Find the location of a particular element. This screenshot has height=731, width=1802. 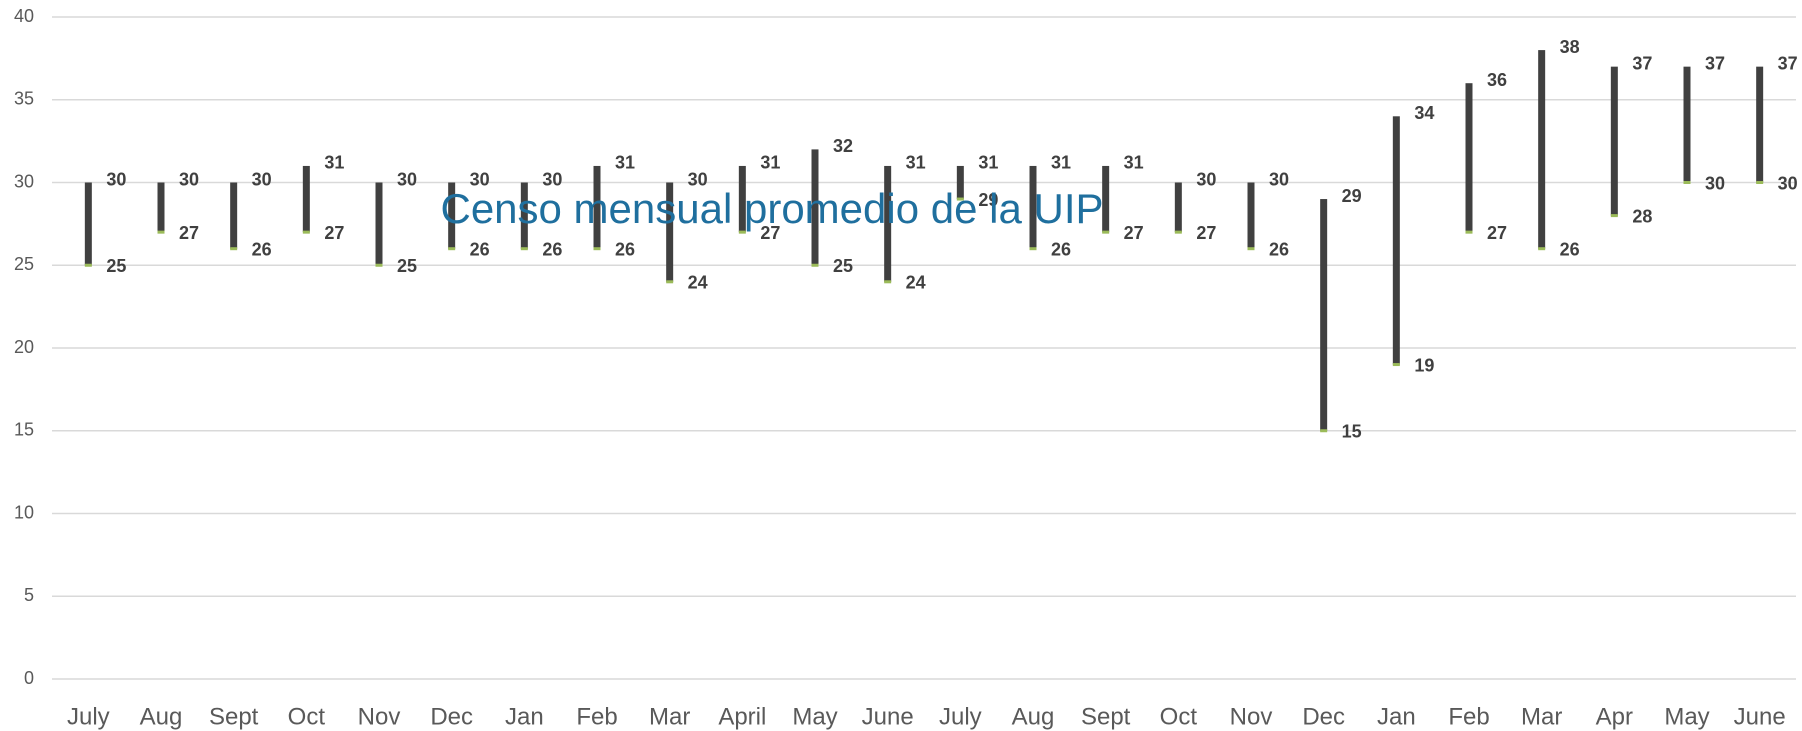

y-tick-label: 15 is located at coordinates (24, 430).